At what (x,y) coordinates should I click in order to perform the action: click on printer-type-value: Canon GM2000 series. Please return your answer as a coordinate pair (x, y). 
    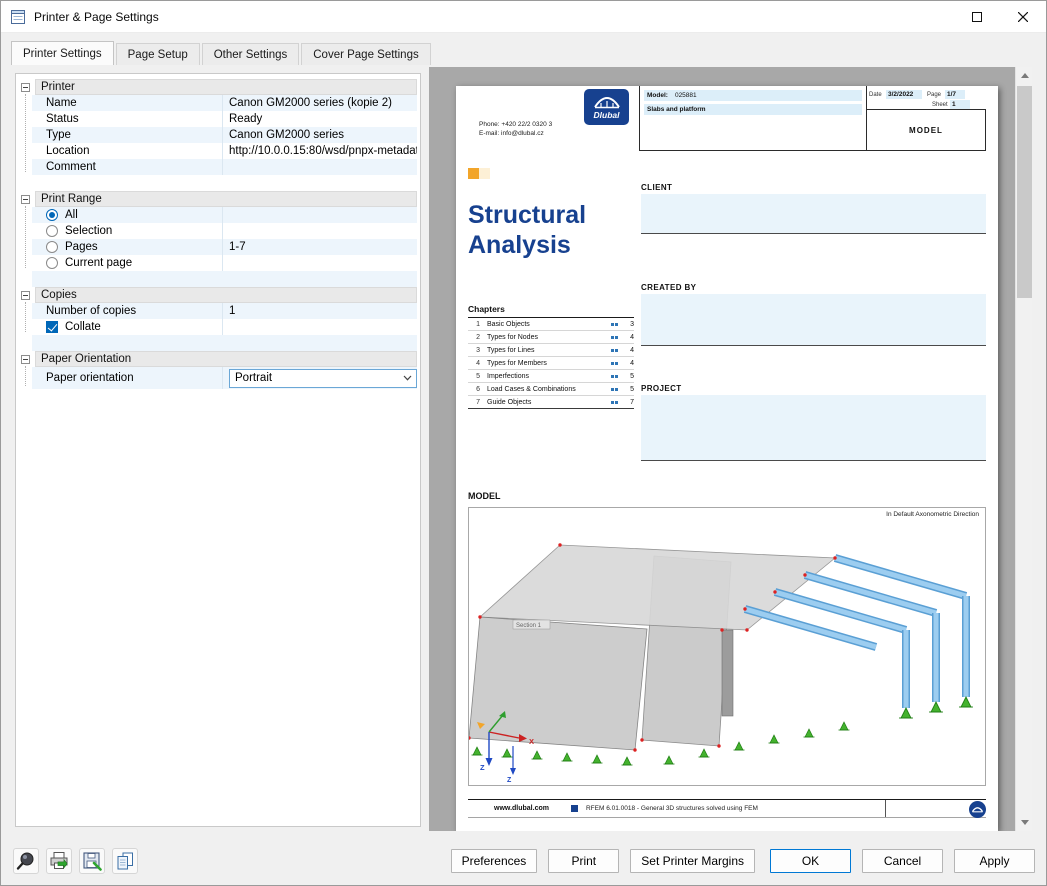
    Looking at the image, I should click on (319, 135).